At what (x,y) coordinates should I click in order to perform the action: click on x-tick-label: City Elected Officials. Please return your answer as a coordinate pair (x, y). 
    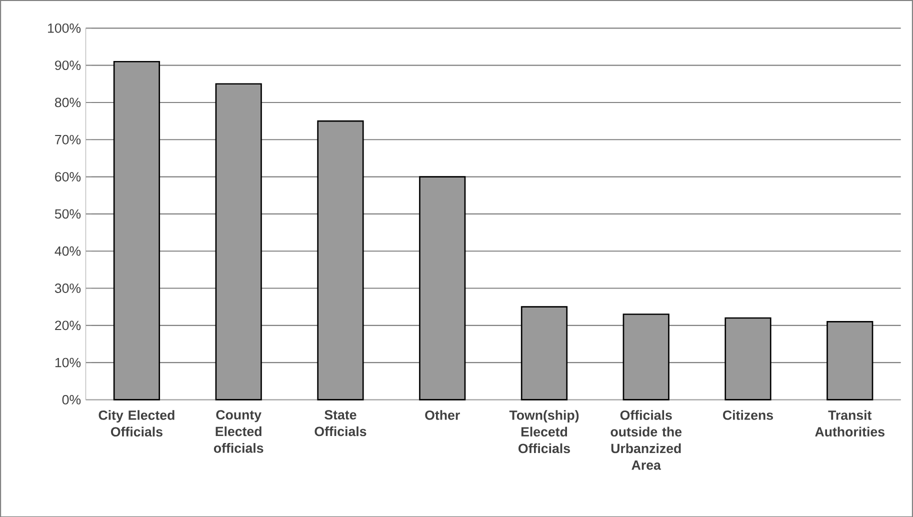
    Looking at the image, I should click on (136, 423).